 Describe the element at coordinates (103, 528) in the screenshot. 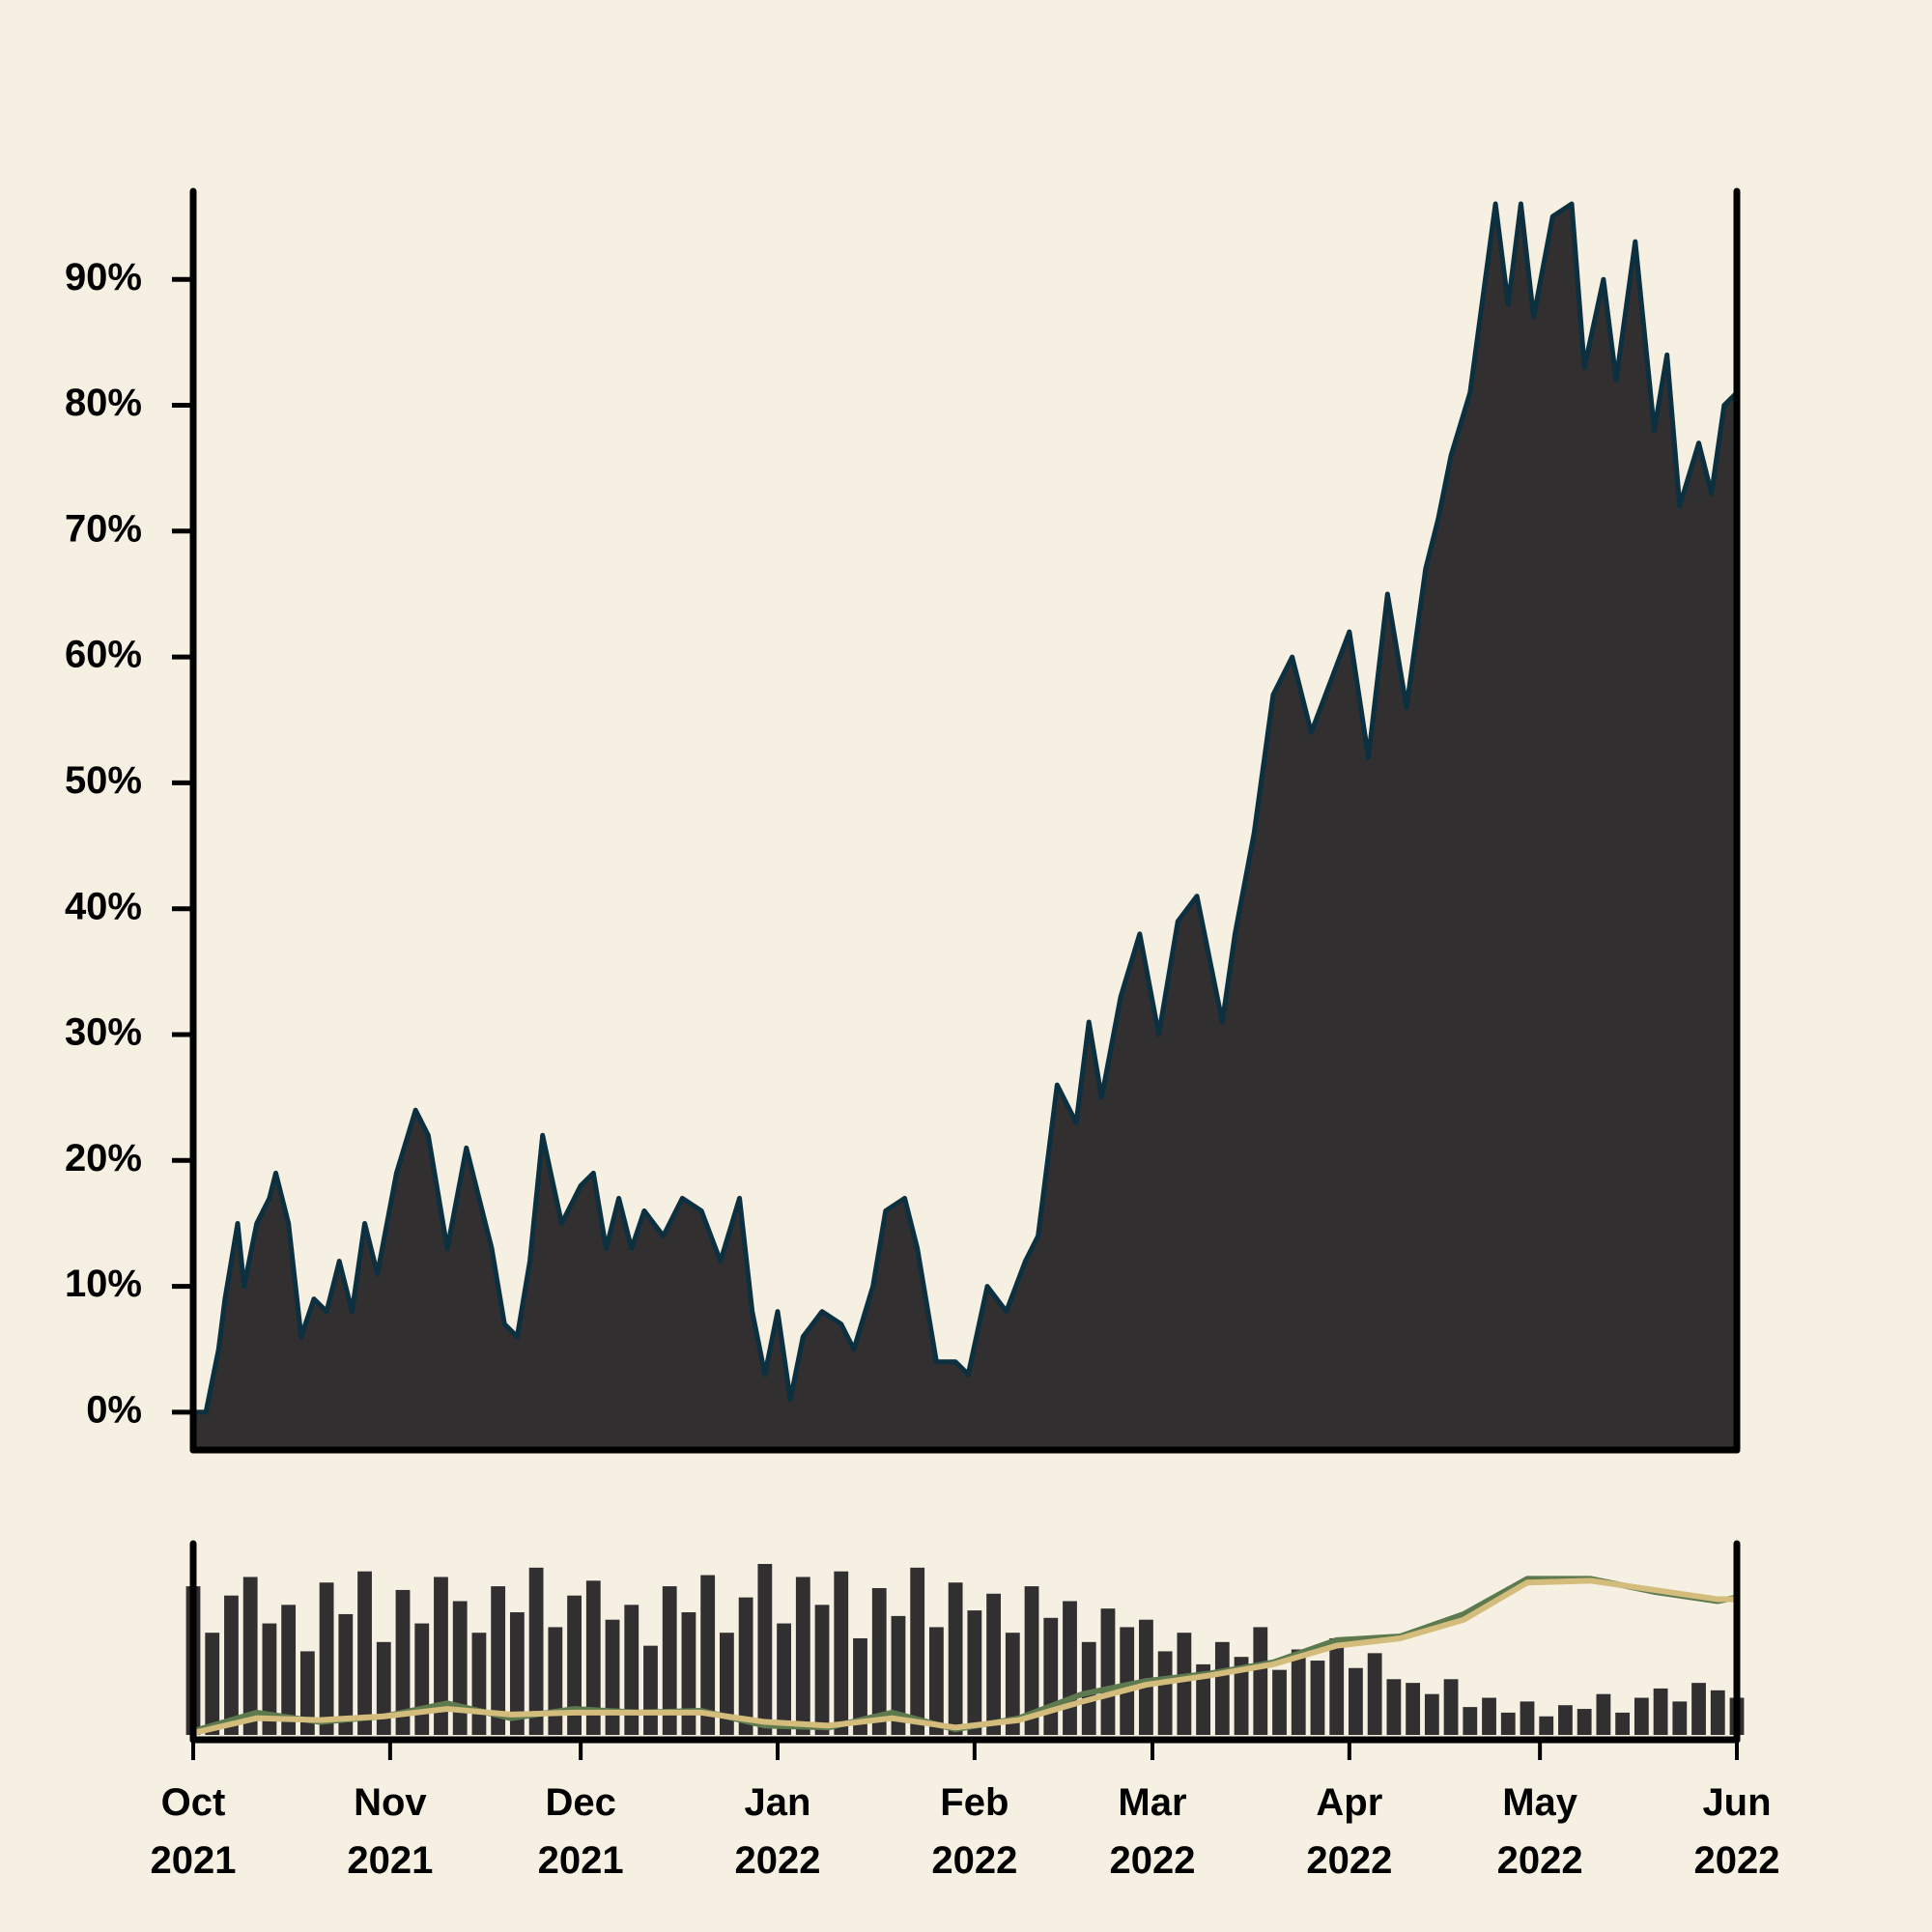

I see `y-tick-label: 70%` at that location.